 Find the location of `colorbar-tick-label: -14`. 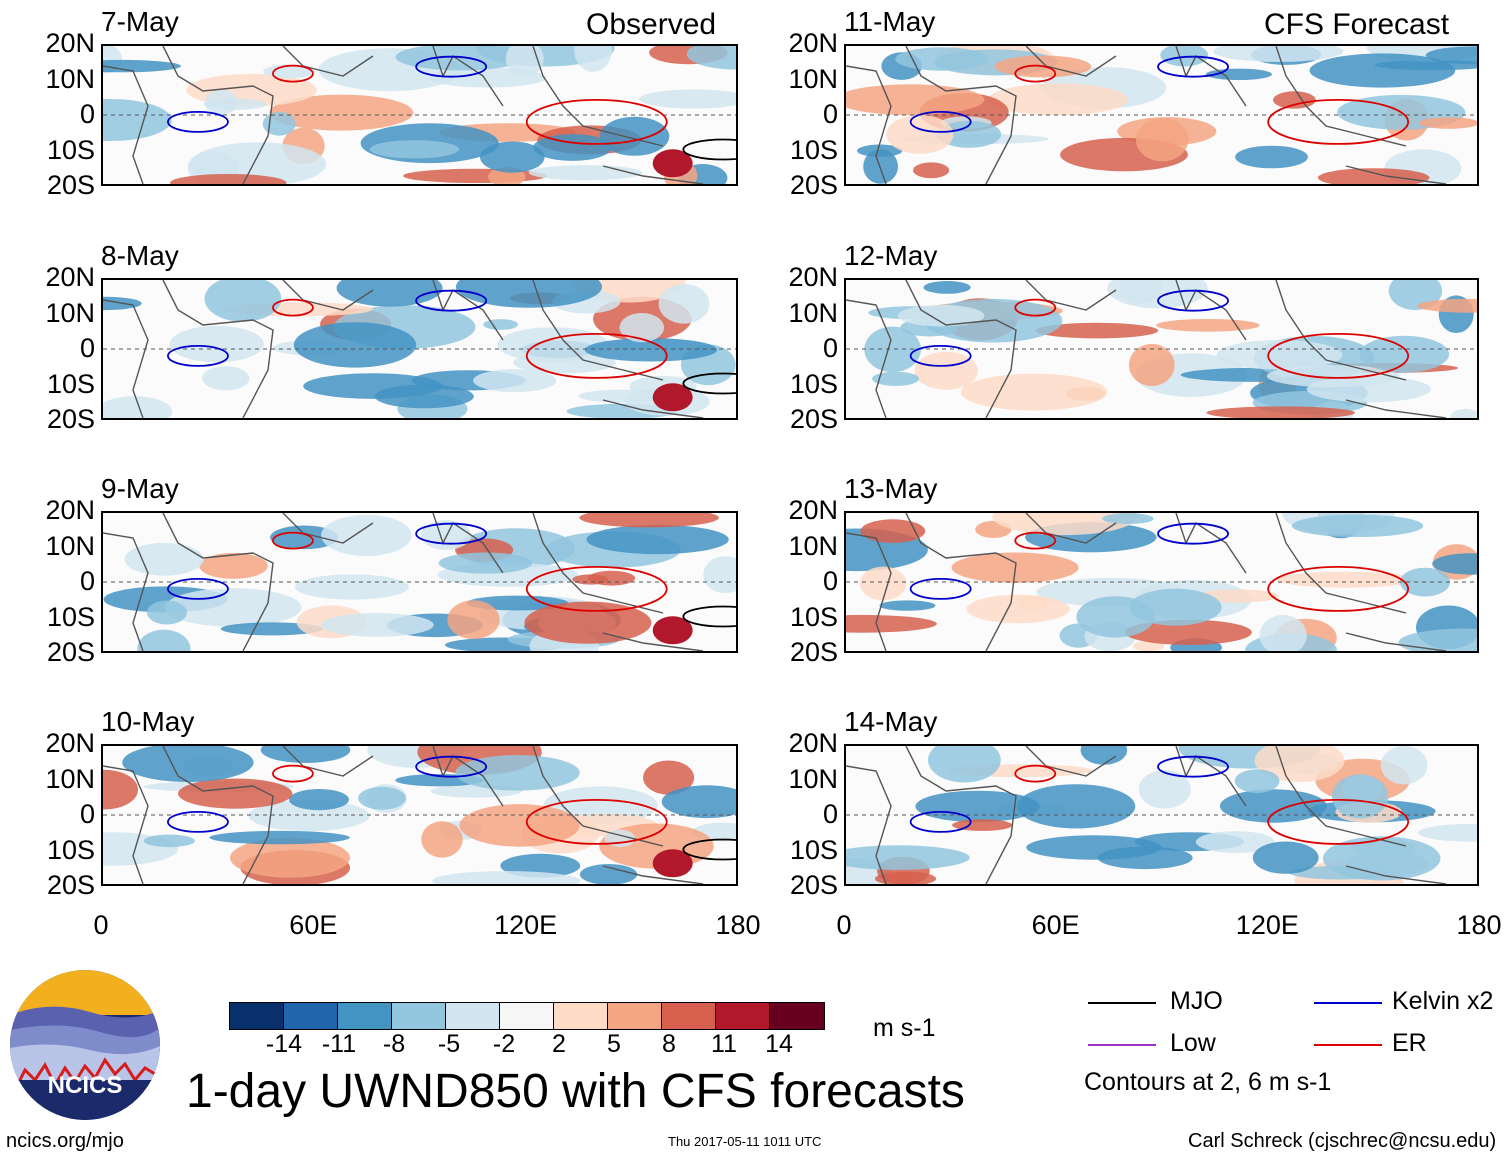

colorbar-tick-label: -14 is located at coordinates (284, 1044).